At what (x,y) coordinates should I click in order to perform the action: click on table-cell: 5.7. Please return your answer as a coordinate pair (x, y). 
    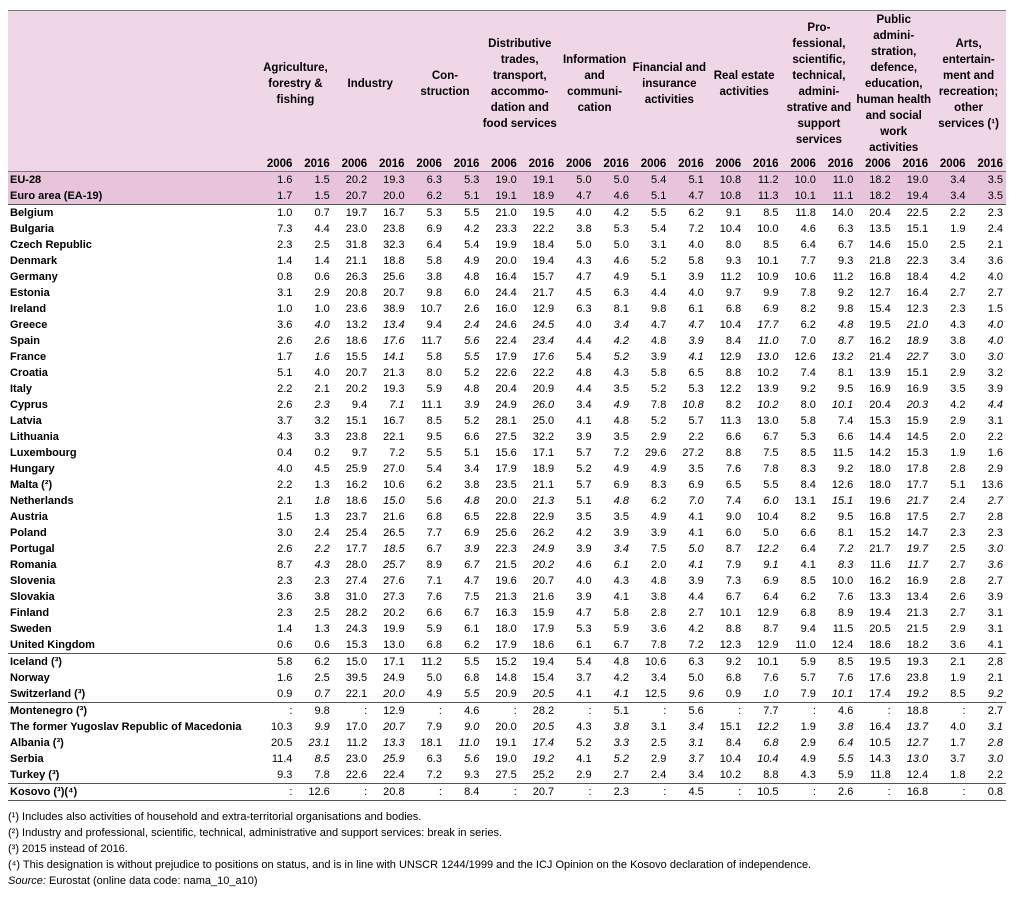
    Looking at the image, I should click on (584, 453).